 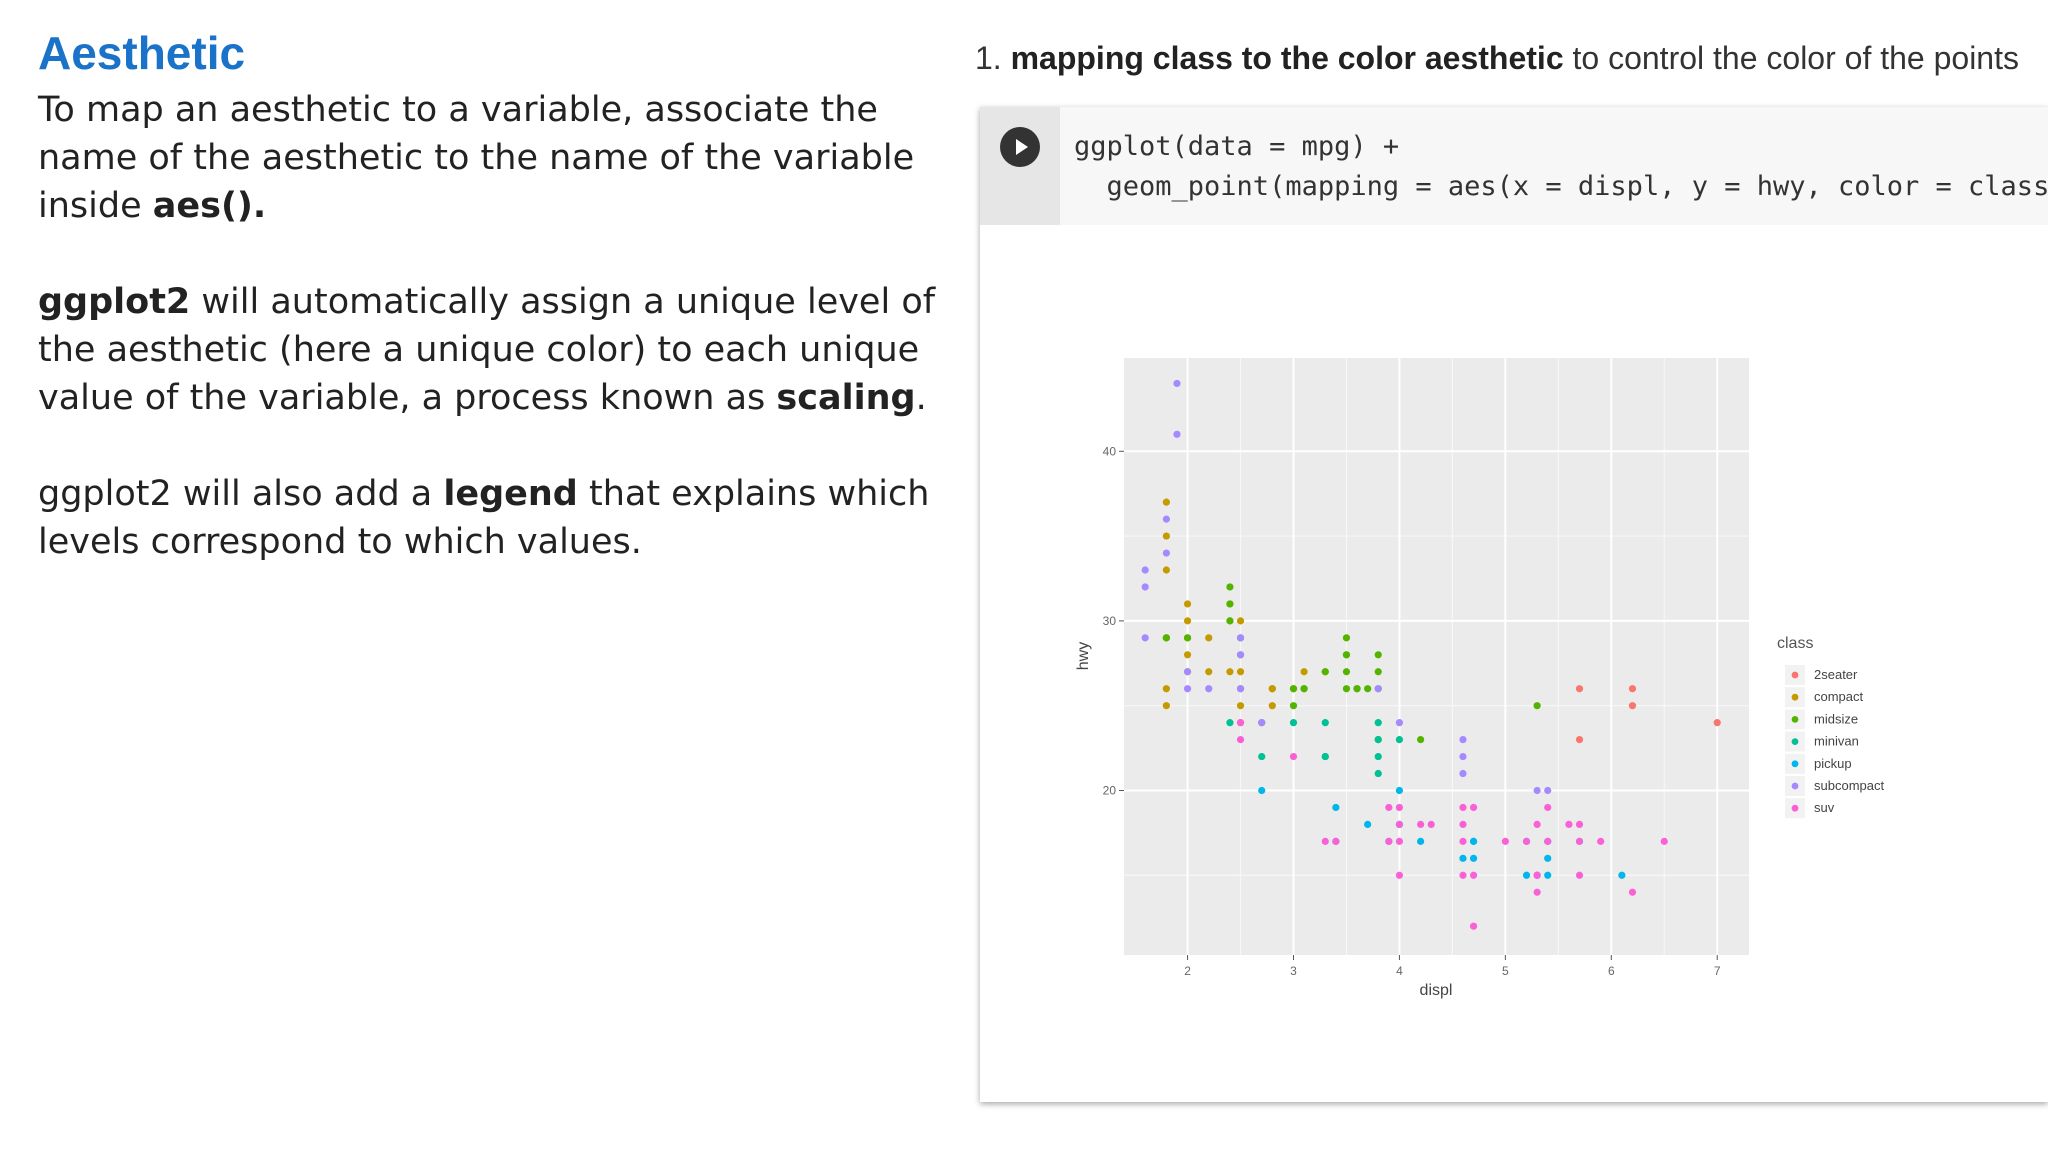 What do you see at coordinates (1110, 790) in the screenshot?
I see `y-tick-label: 20` at bounding box center [1110, 790].